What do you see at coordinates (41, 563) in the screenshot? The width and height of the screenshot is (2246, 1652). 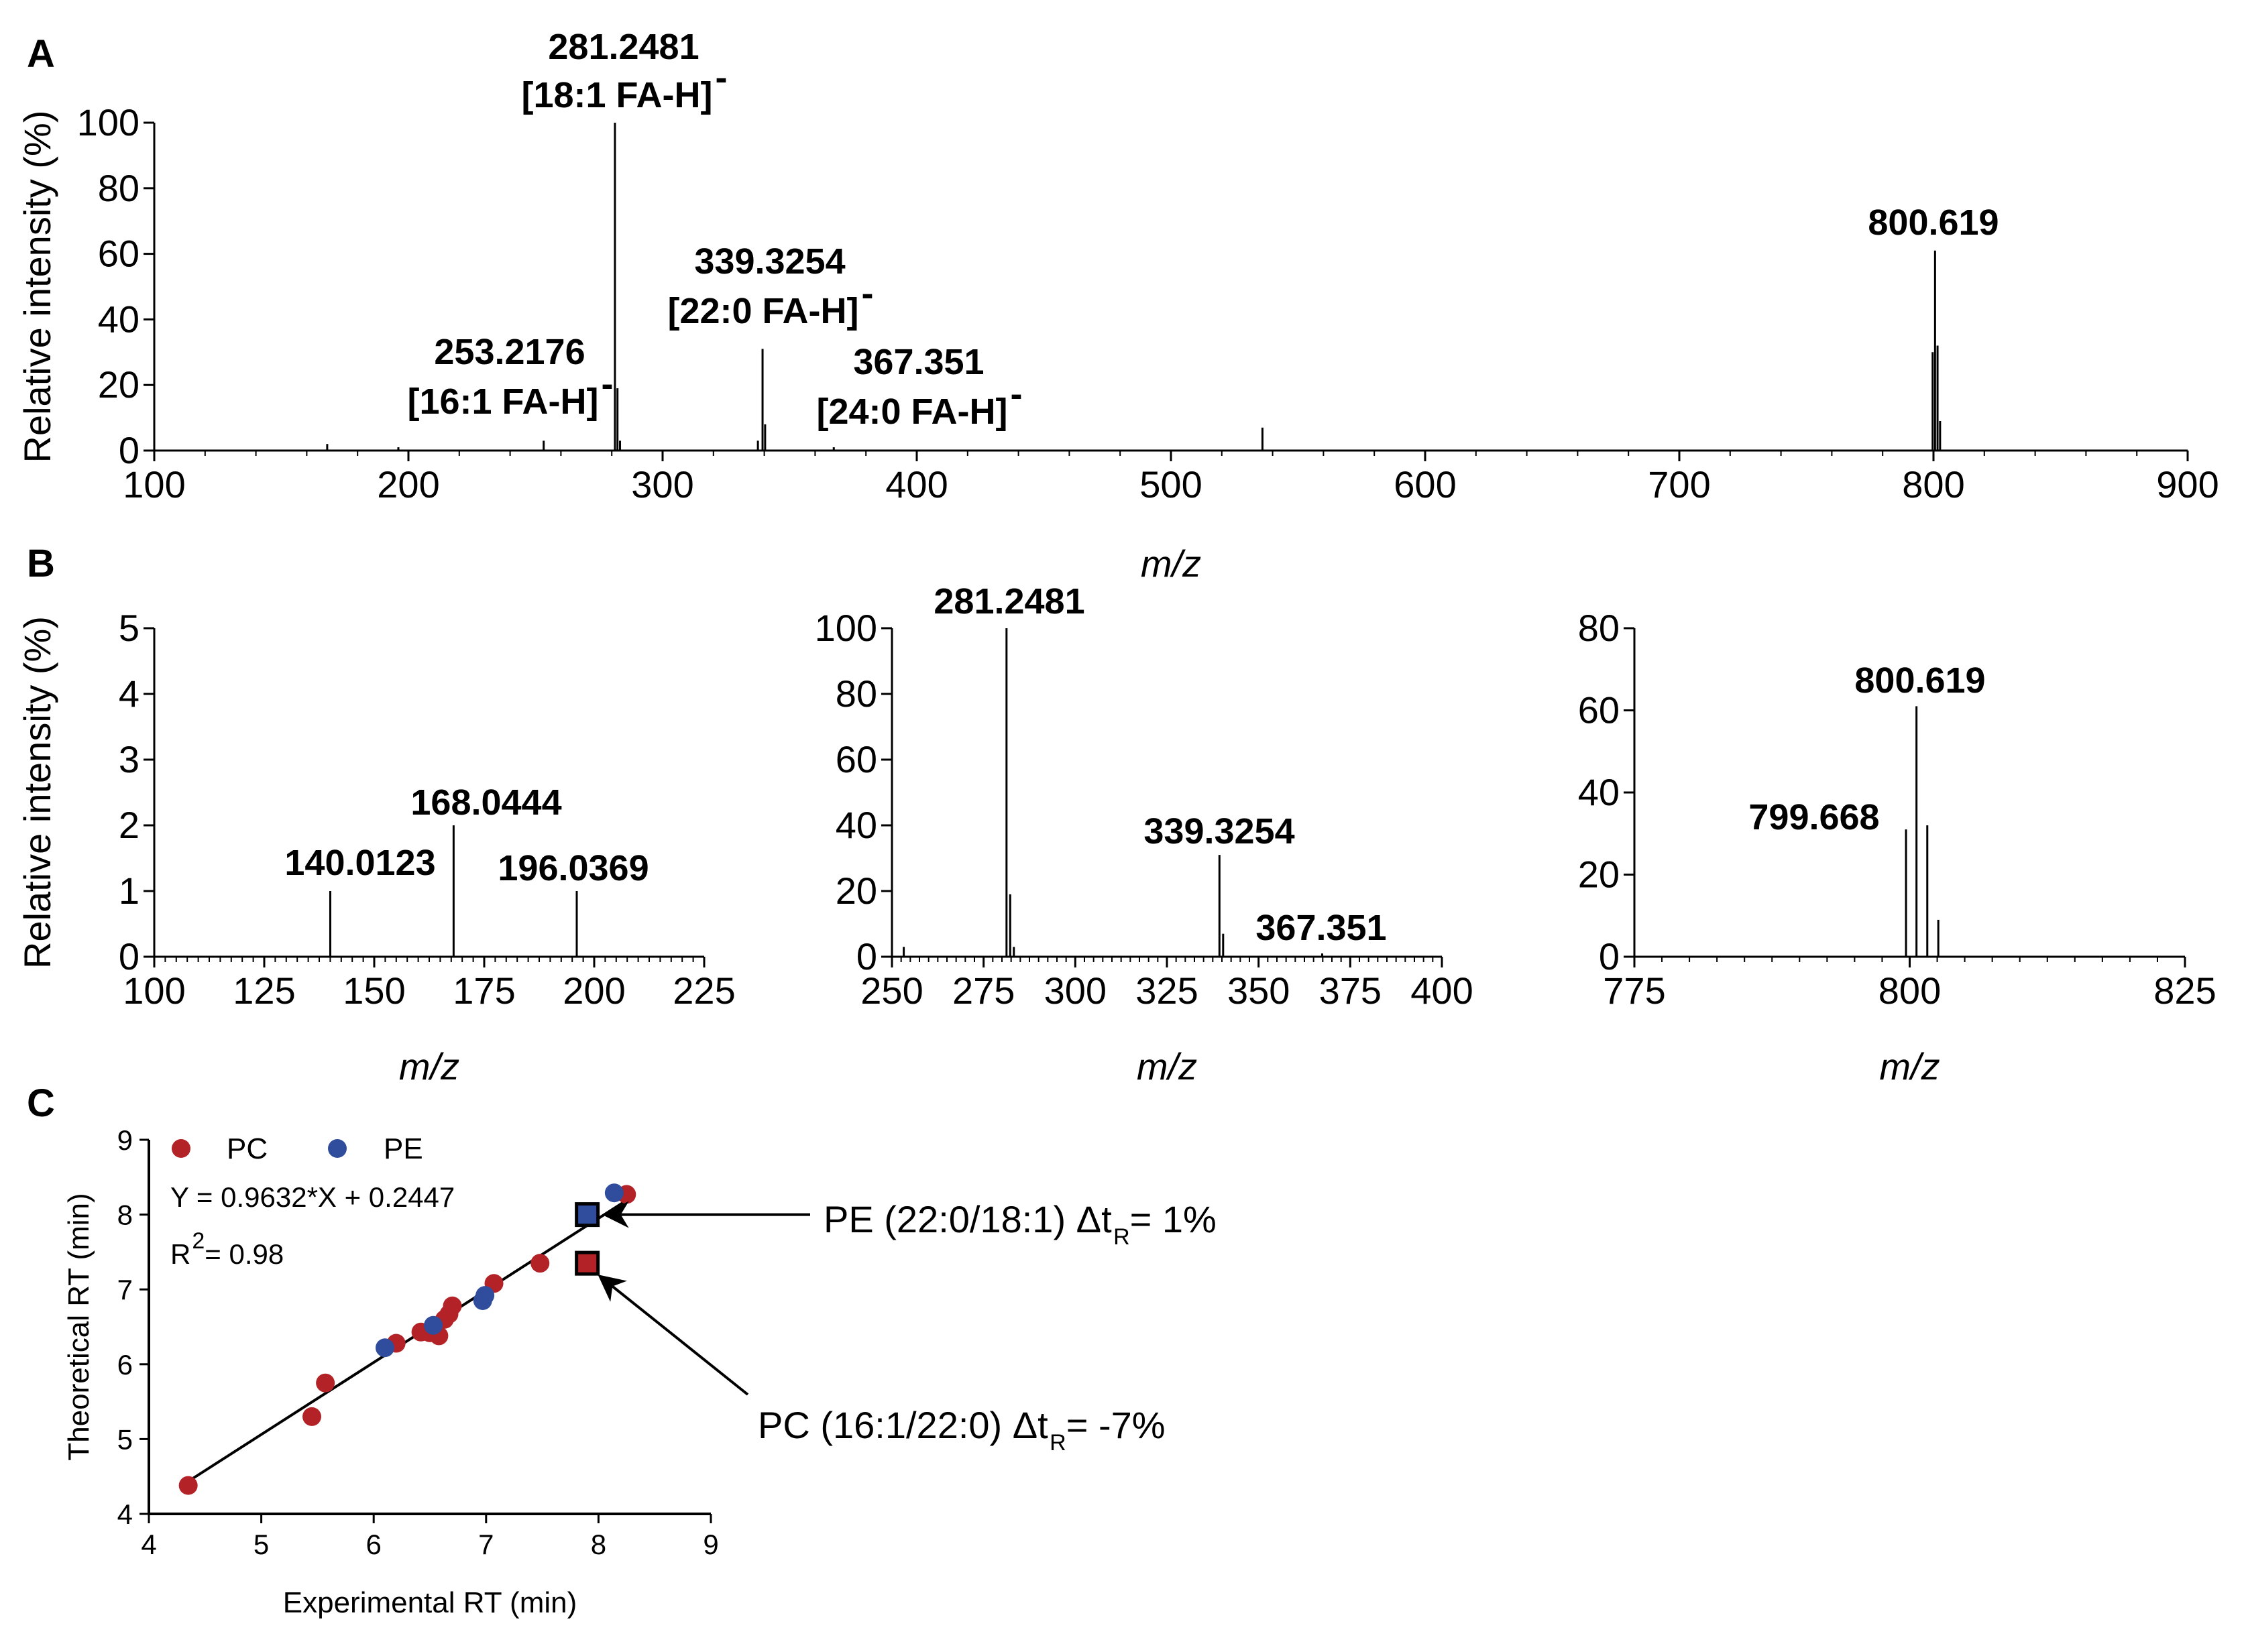 I see `panel-letter-b: B` at bounding box center [41, 563].